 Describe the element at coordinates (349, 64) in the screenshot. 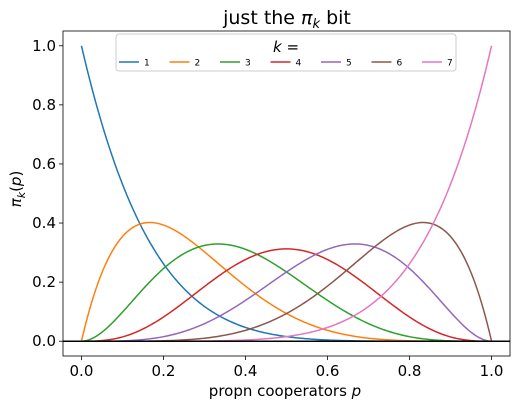

I see `legend-label-k5: 5` at that location.